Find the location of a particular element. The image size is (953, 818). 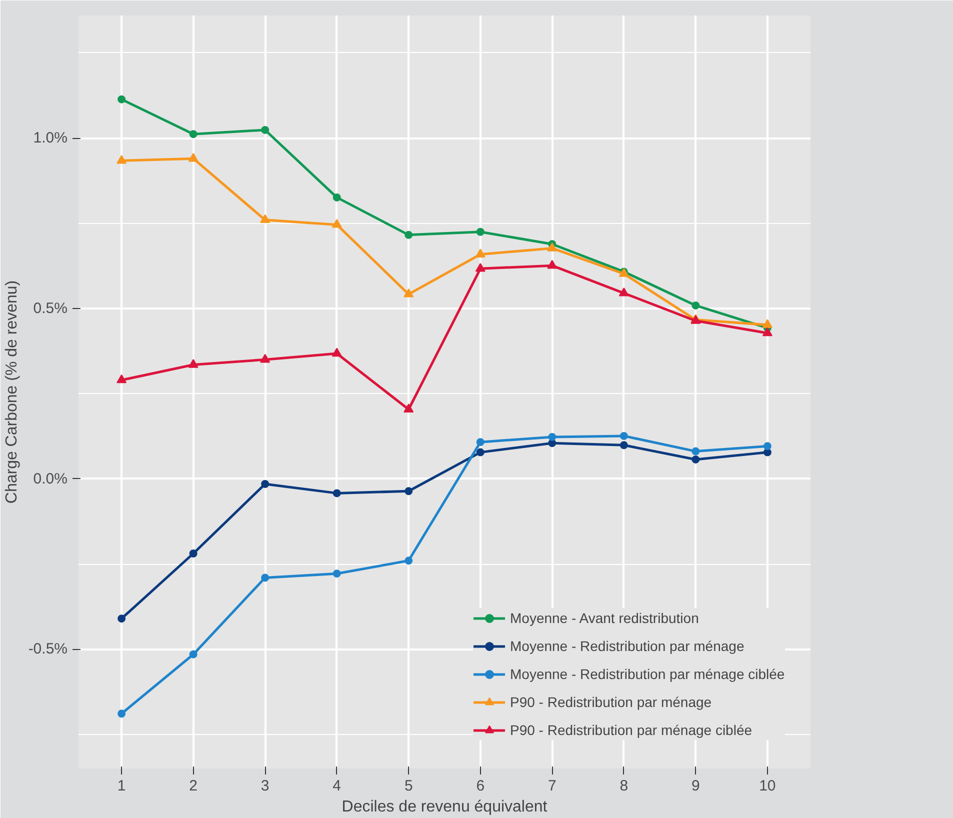

y-tick-label: 1.0% is located at coordinates (50, 138).